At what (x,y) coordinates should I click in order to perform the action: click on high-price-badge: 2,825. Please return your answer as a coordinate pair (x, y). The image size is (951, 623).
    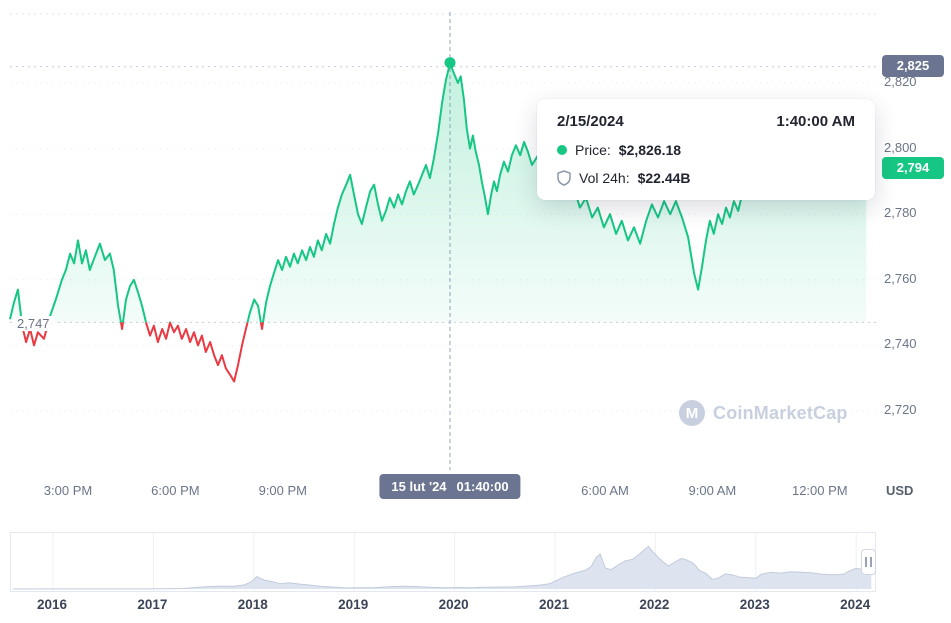
    Looking at the image, I should click on (913, 66).